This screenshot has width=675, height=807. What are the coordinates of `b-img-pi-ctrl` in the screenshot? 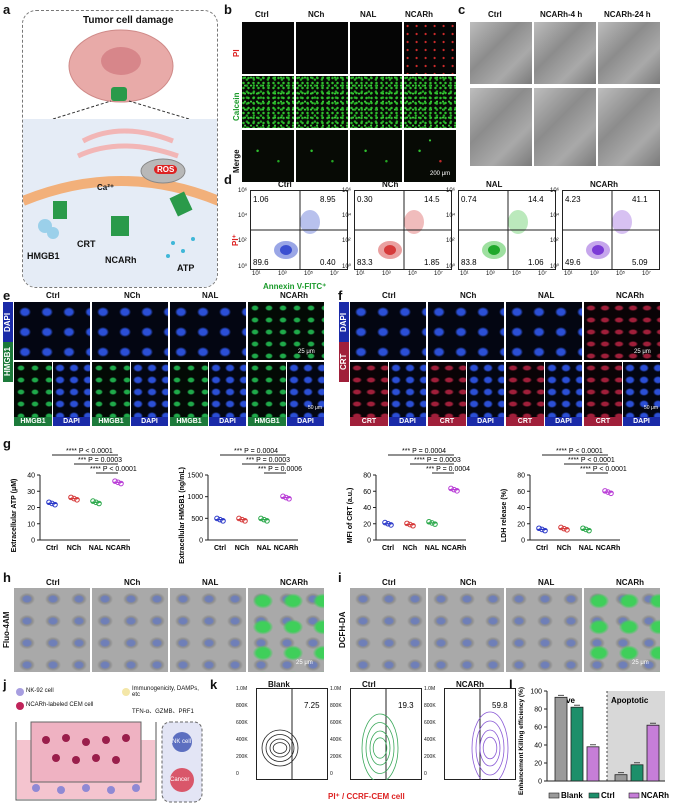 It's located at (268, 48).